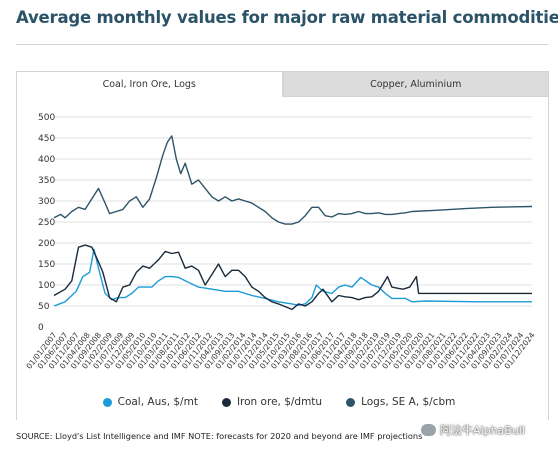 This screenshot has width=558, height=452. I want to click on y-tick-label-350: 350, so click(46, 181).